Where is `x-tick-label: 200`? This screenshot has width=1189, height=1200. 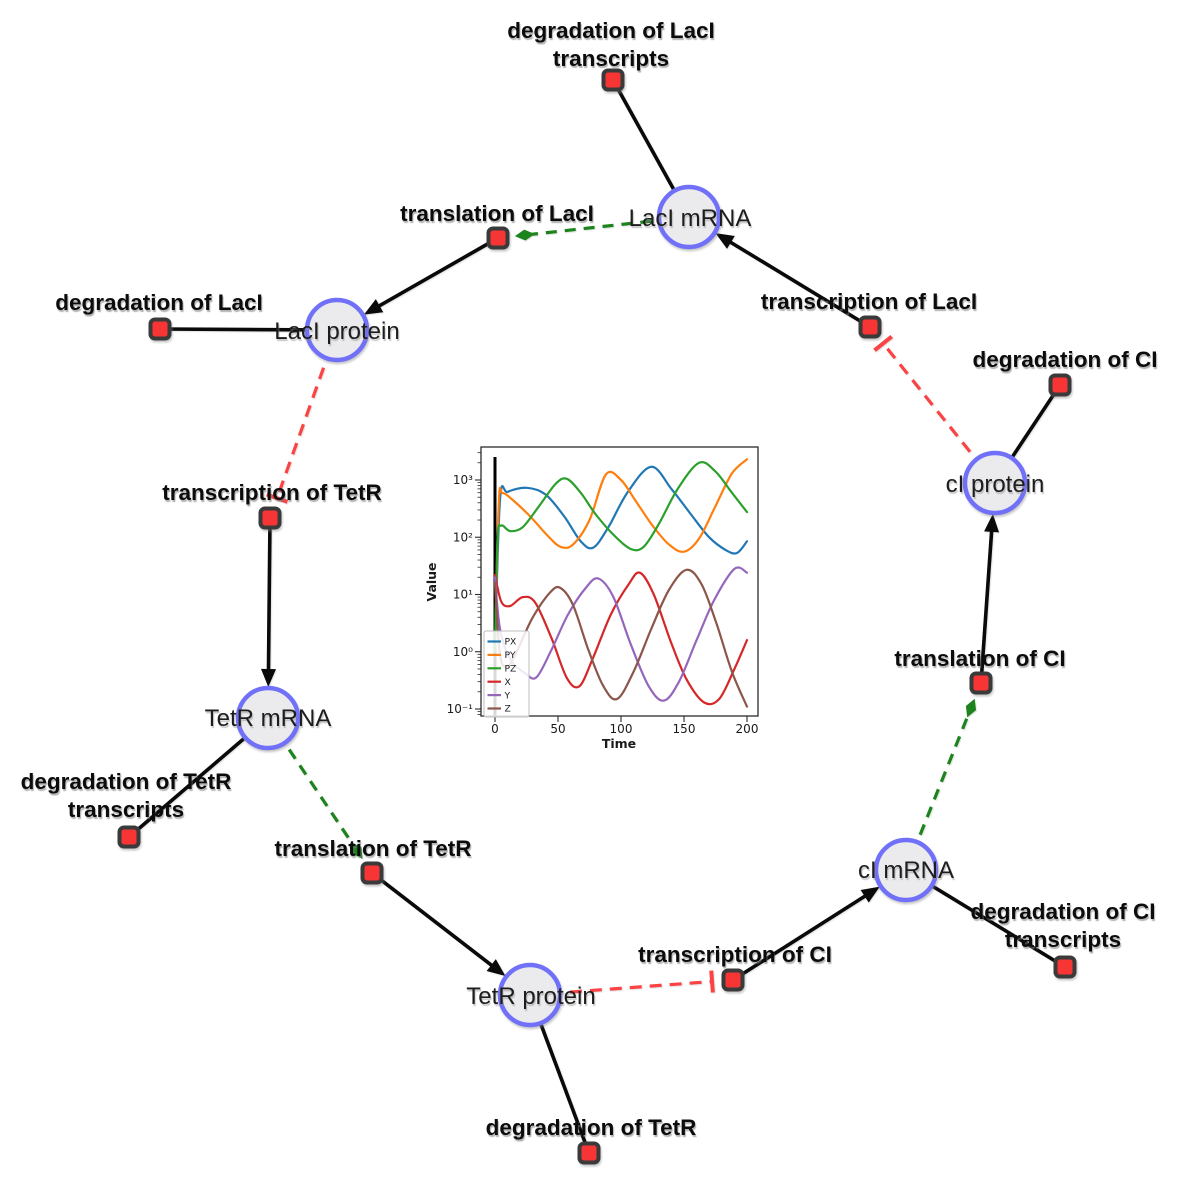 x-tick-label: 200 is located at coordinates (747, 729).